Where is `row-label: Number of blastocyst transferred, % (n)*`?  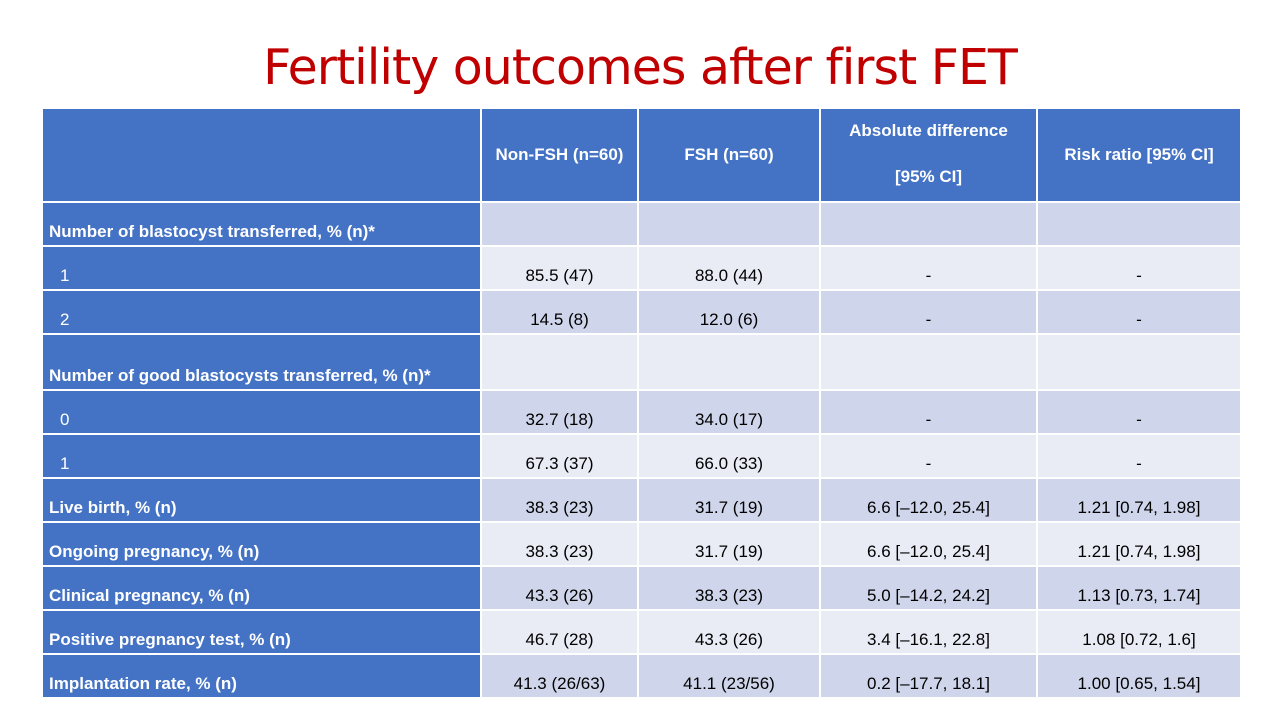
row-label: Number of blastocyst transferred, % (n)* is located at coordinates (261, 224).